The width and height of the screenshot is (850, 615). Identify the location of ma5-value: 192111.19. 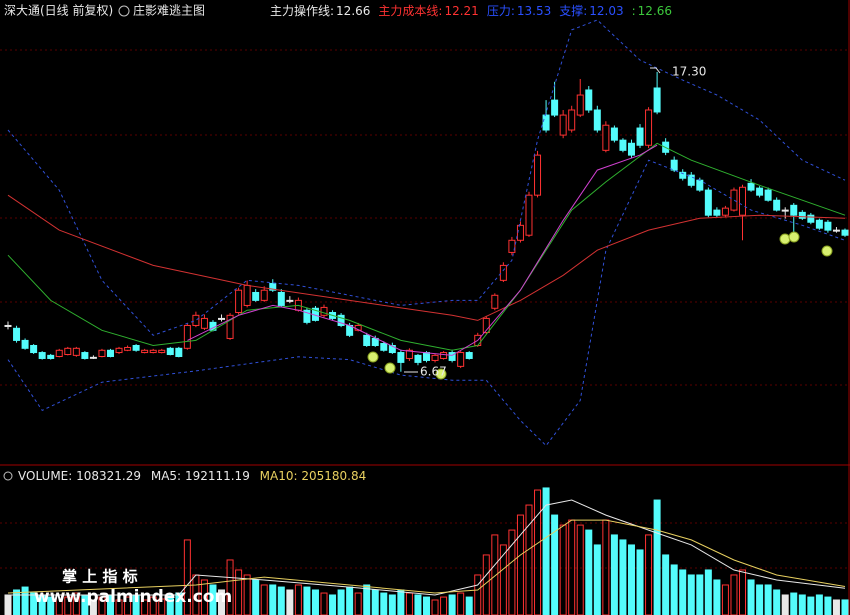
(217, 476).